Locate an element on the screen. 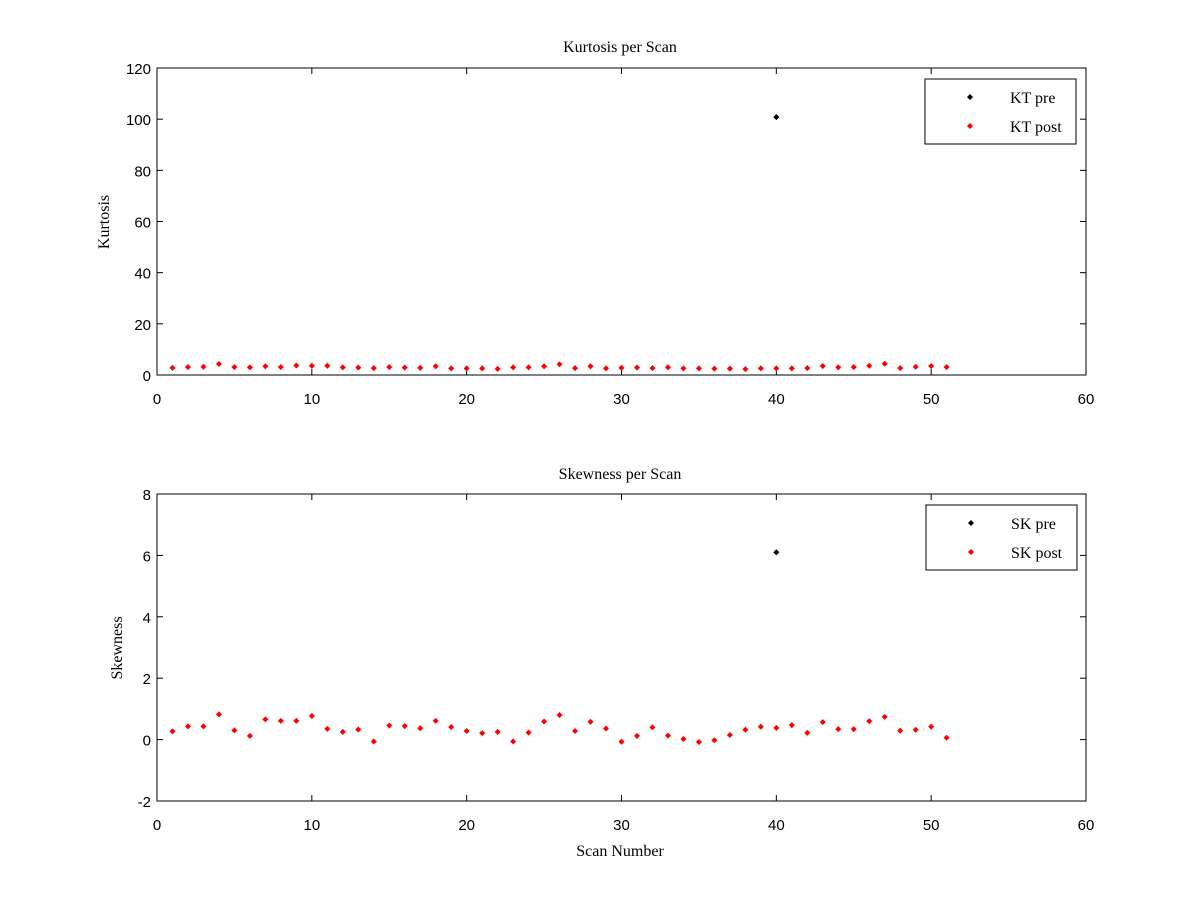 This screenshot has width=1200, height=900. kurtosis-x-tick-label-0: 0 is located at coordinates (157, 399).